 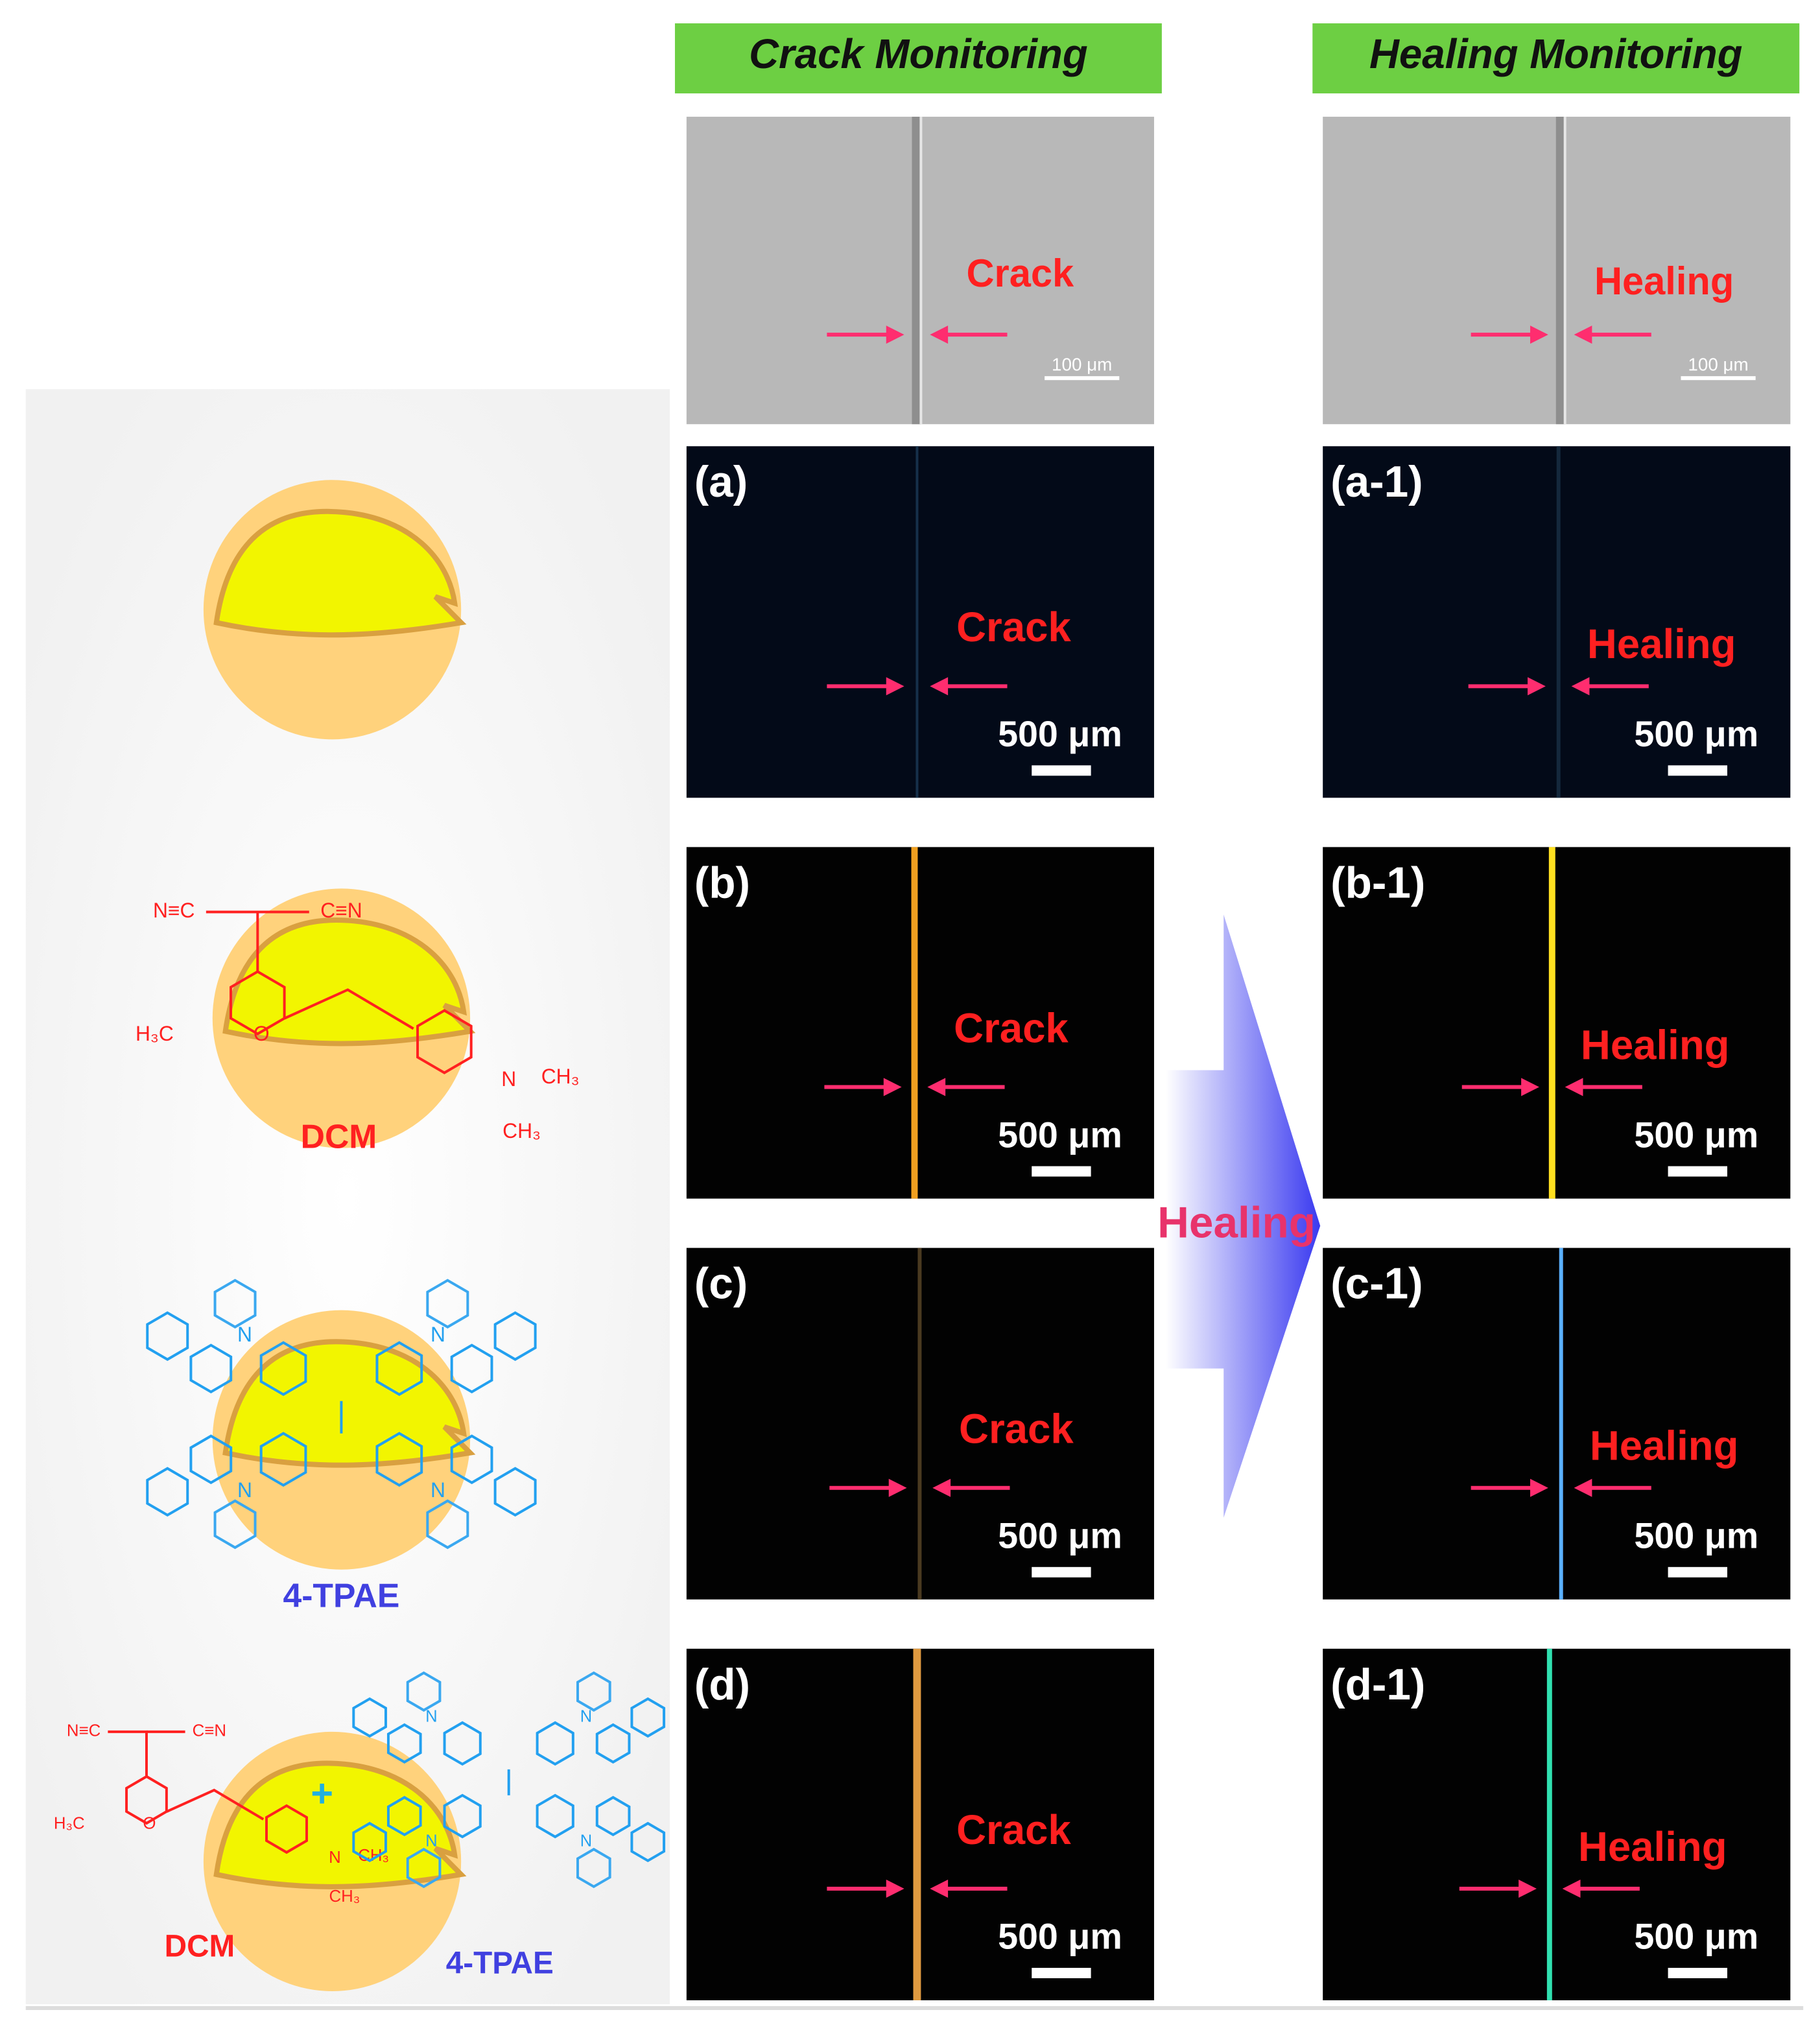 I want to click on panel-id: (b), so click(x=722, y=882).